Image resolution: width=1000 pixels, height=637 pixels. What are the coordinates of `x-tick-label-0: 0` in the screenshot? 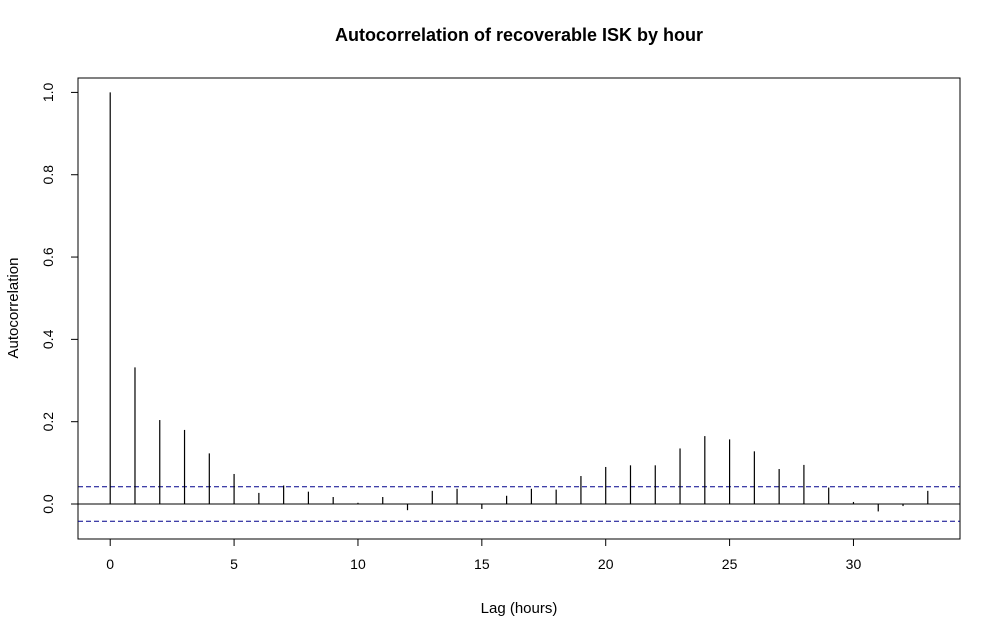 It's located at (110, 564).